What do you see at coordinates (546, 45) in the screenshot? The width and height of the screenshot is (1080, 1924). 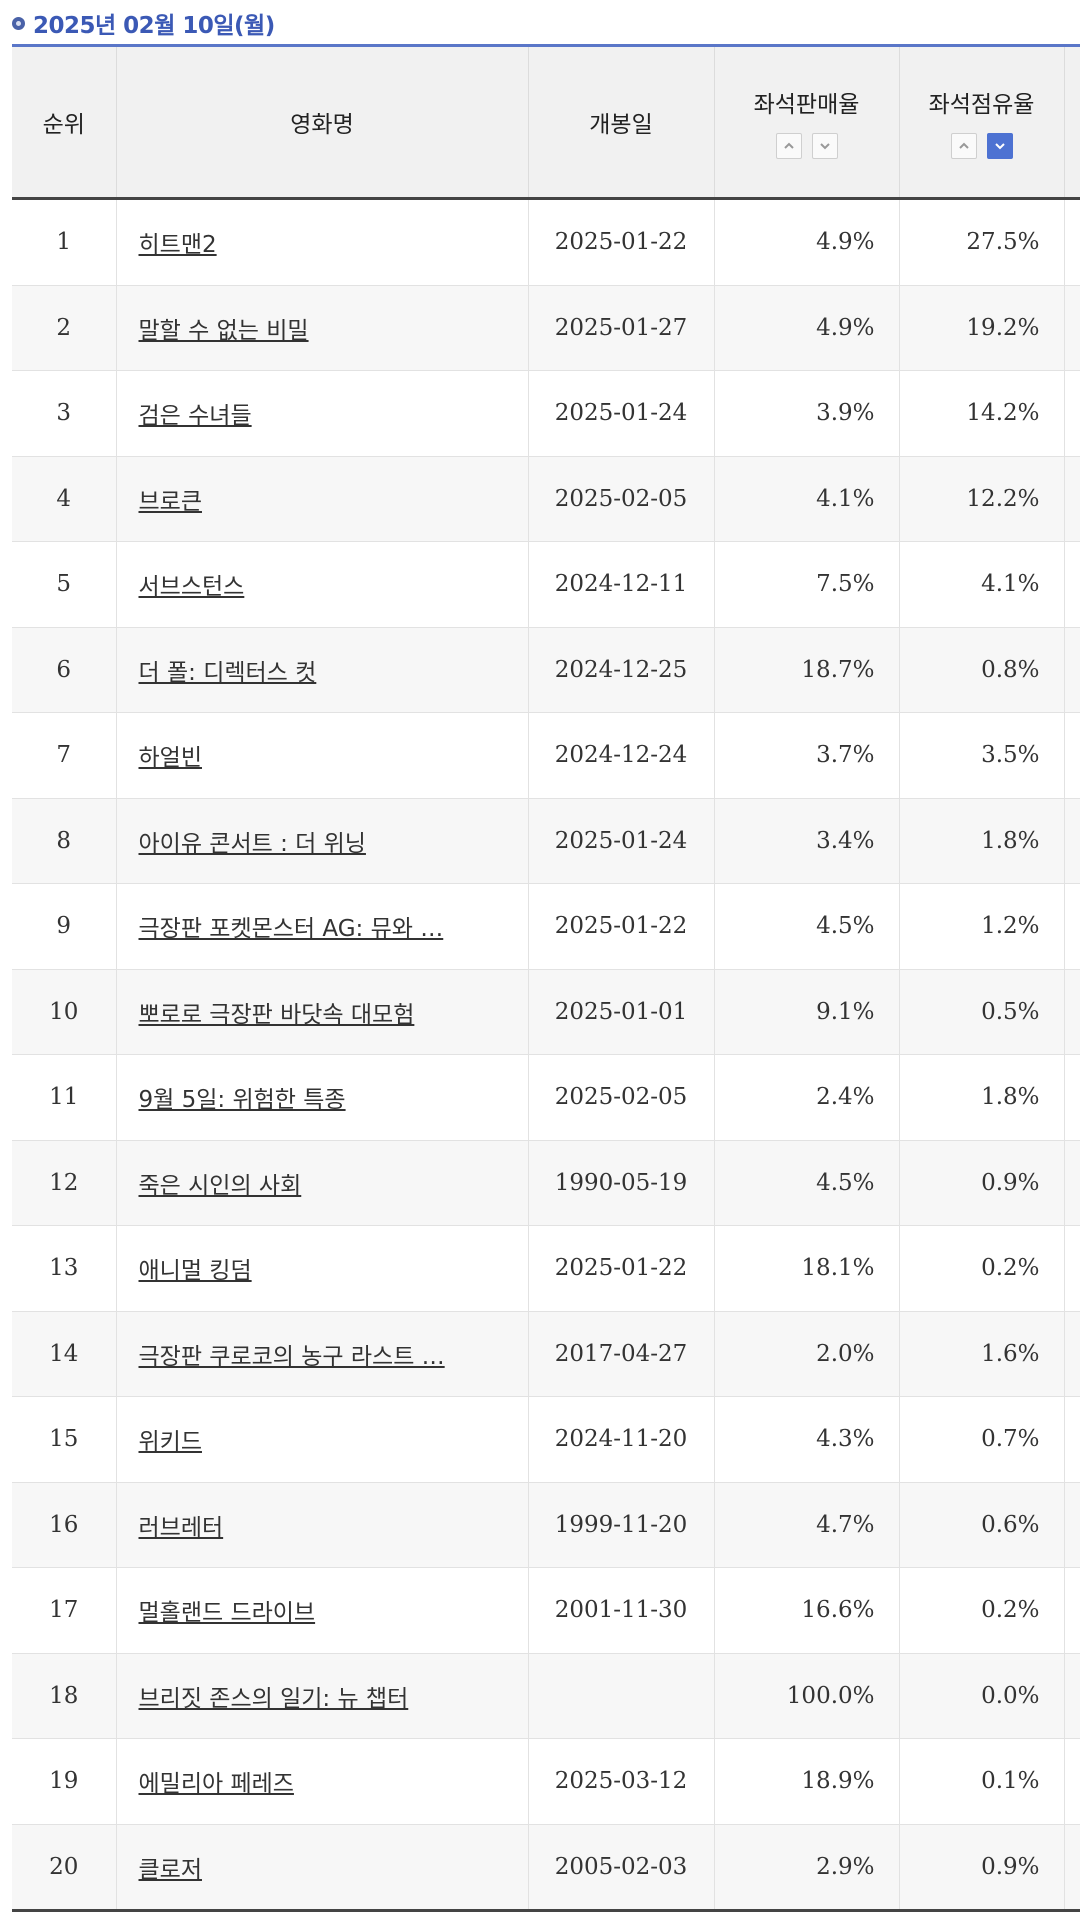 I see `header-divider` at bounding box center [546, 45].